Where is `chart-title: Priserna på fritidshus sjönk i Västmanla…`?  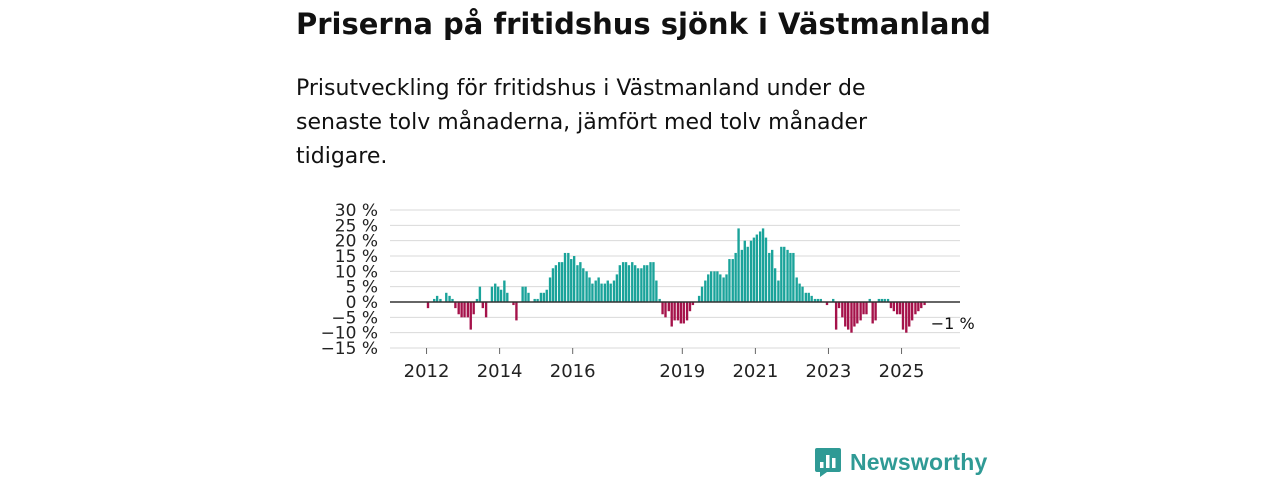
chart-title: Priserna på fritidshus sjönk i Västmanla… is located at coordinates (643, 24).